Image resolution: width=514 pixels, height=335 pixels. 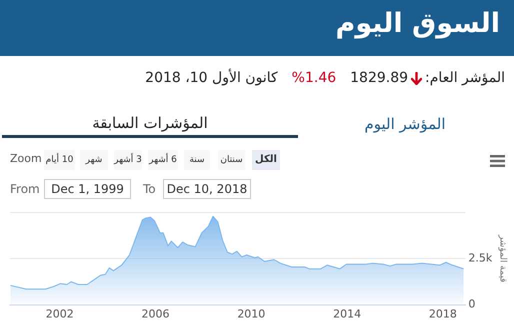 I want to click on x-tick-label: 2014, so click(x=347, y=313).